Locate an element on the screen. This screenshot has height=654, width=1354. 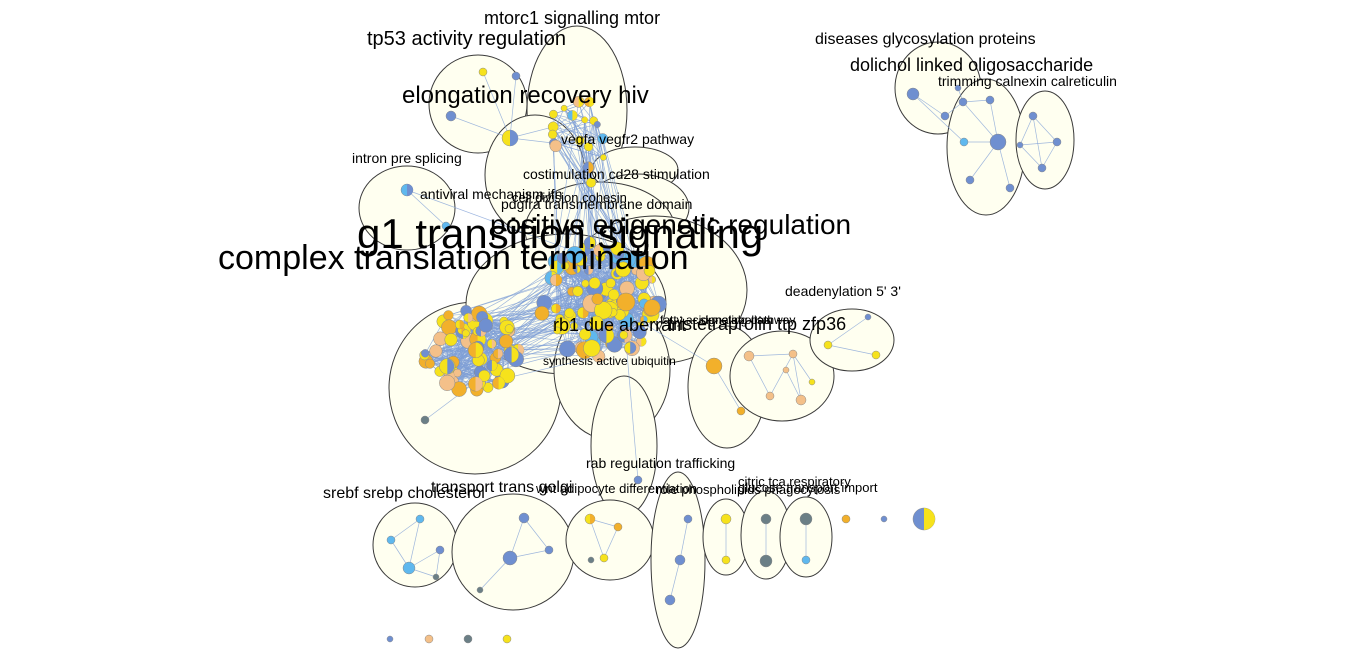
label-synthesis-ubiquitin: synthesis active ubiquitin is located at coordinates (609, 361).